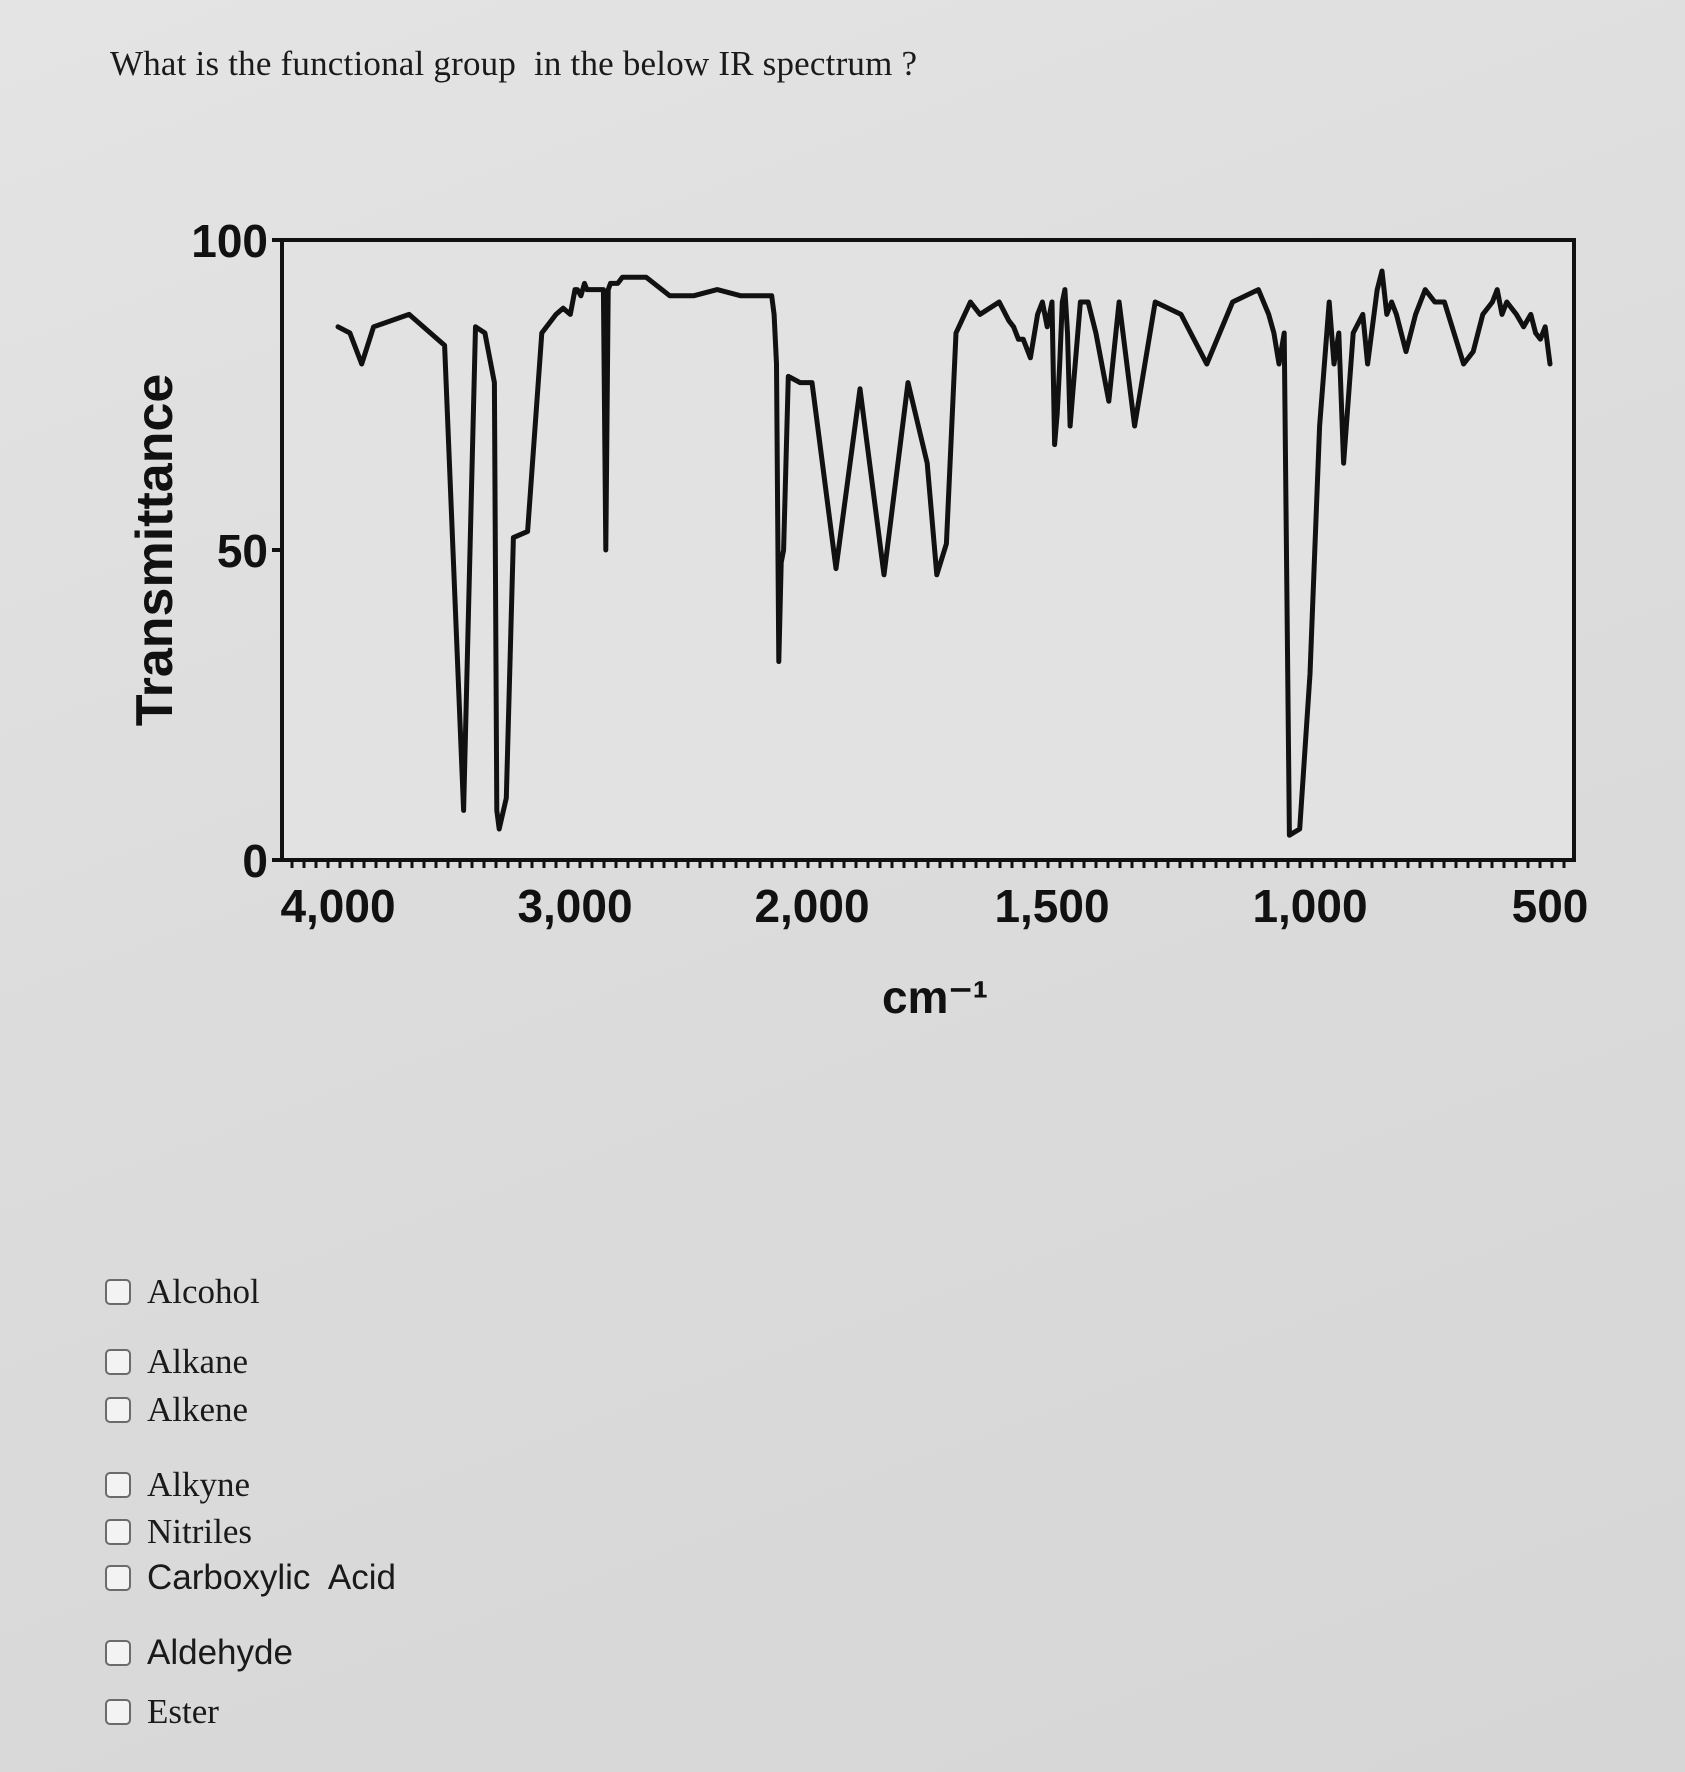 The height and width of the screenshot is (1772, 1685). I want to click on y-tick-label: 0, so click(255, 861).